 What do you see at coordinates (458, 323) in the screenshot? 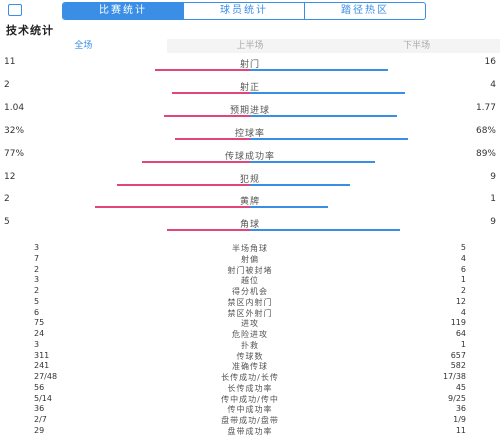
I see `away-cell: 119` at bounding box center [458, 323].